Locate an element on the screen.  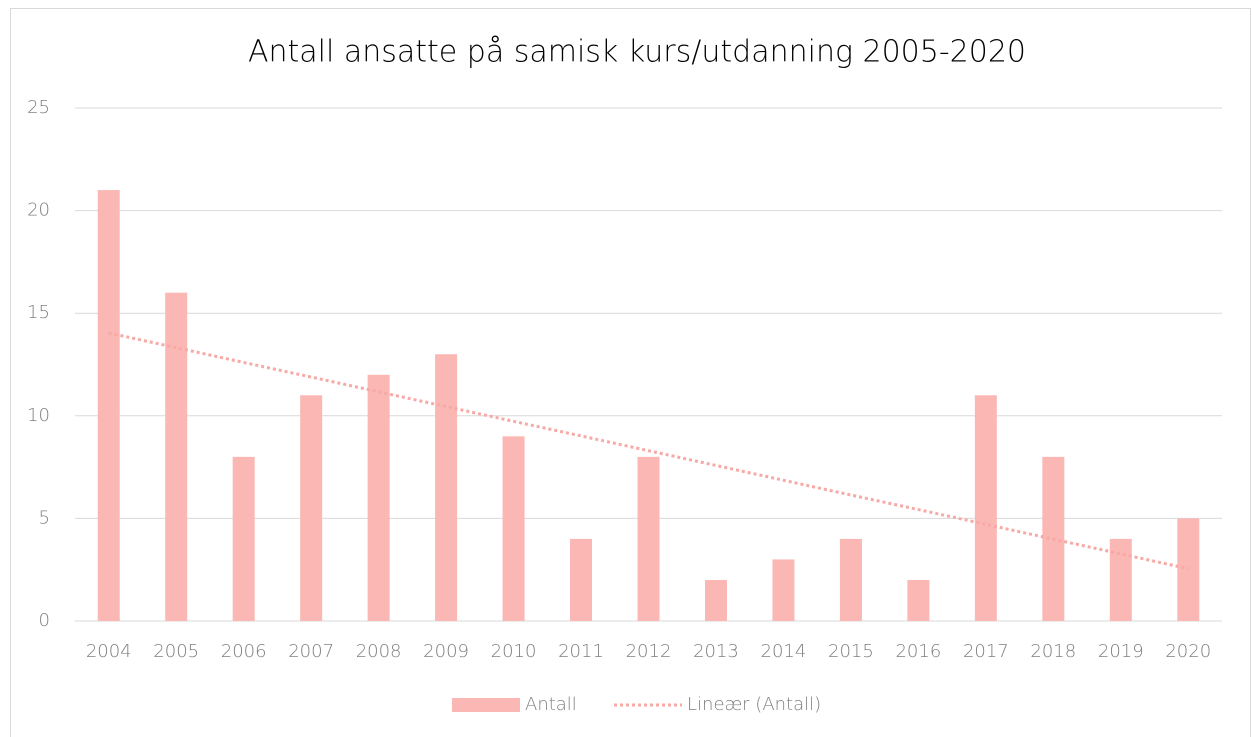
y-tick-label: 20 is located at coordinates (38, 210).